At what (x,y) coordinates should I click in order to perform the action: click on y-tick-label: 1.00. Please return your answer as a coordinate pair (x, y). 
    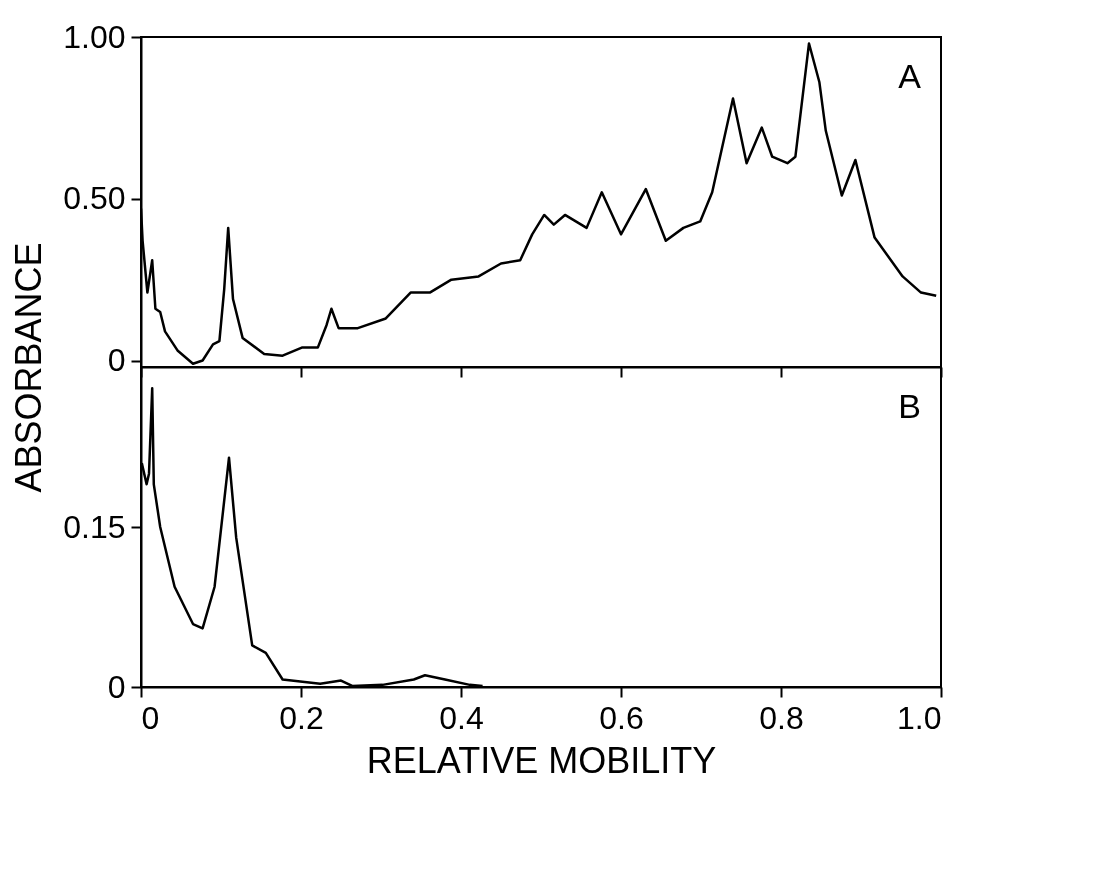
    Looking at the image, I should click on (94, 36).